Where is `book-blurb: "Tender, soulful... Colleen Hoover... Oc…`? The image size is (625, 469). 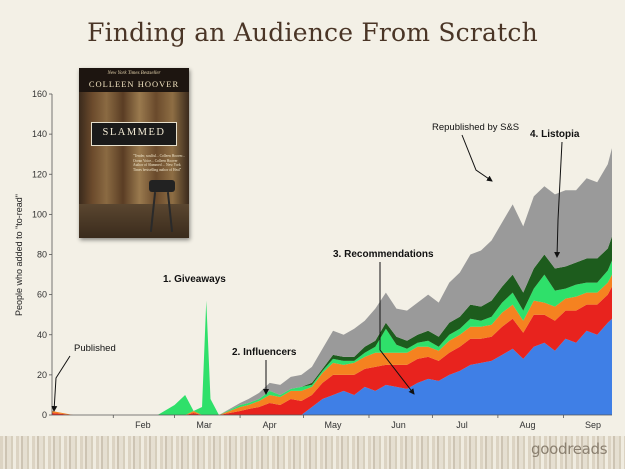
book-blurb: "Tender, soulful... Colleen Hoover... Oc… is located at coordinates (159, 163).